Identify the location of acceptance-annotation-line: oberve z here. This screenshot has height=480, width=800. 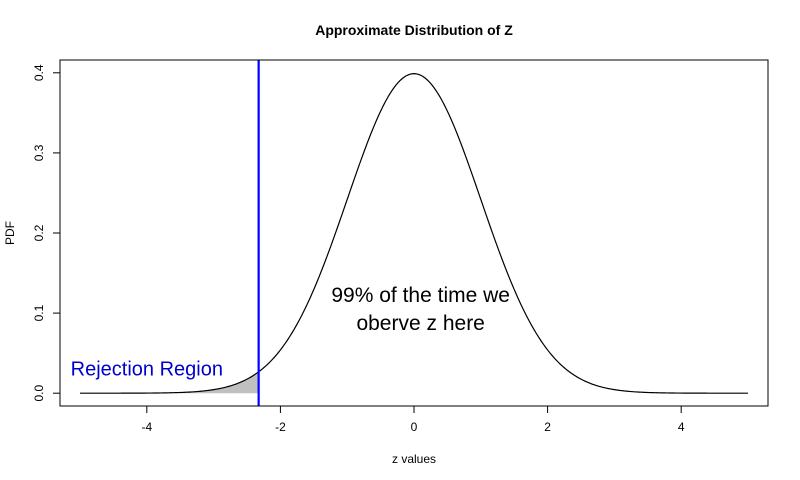
(420, 323).